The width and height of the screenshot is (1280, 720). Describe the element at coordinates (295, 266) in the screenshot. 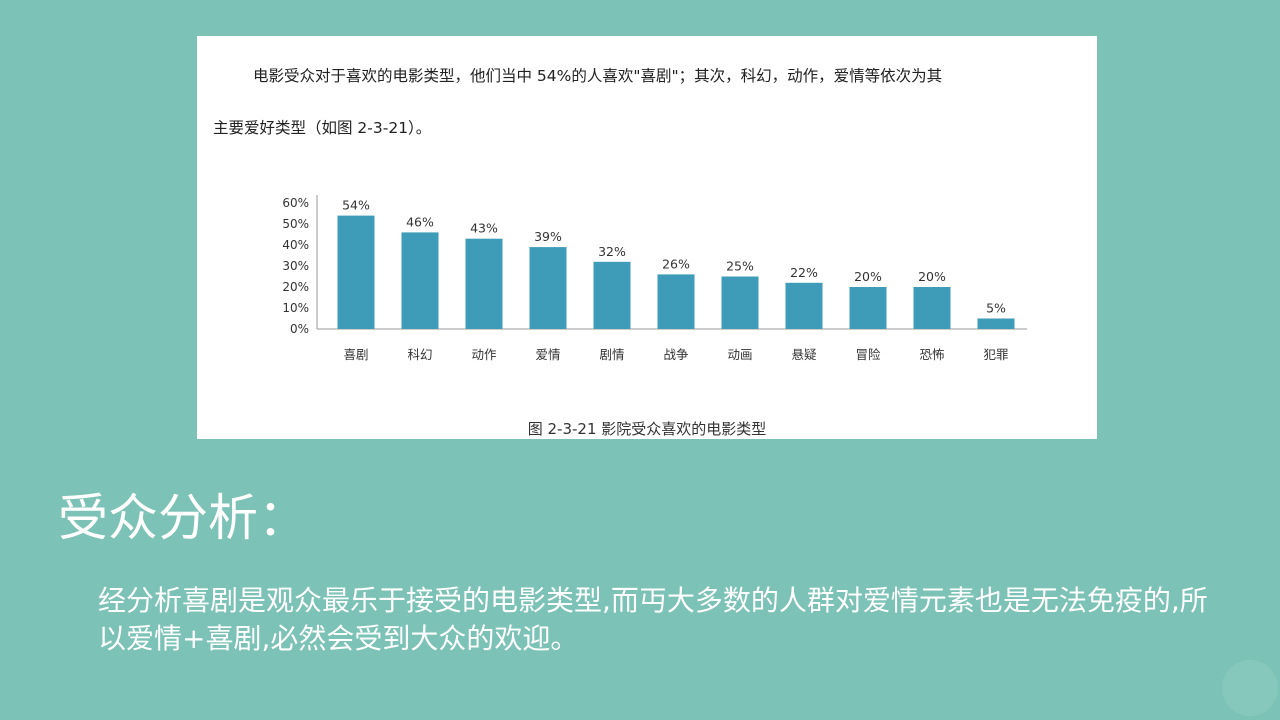

I see `y-tick-label: 30%` at that location.